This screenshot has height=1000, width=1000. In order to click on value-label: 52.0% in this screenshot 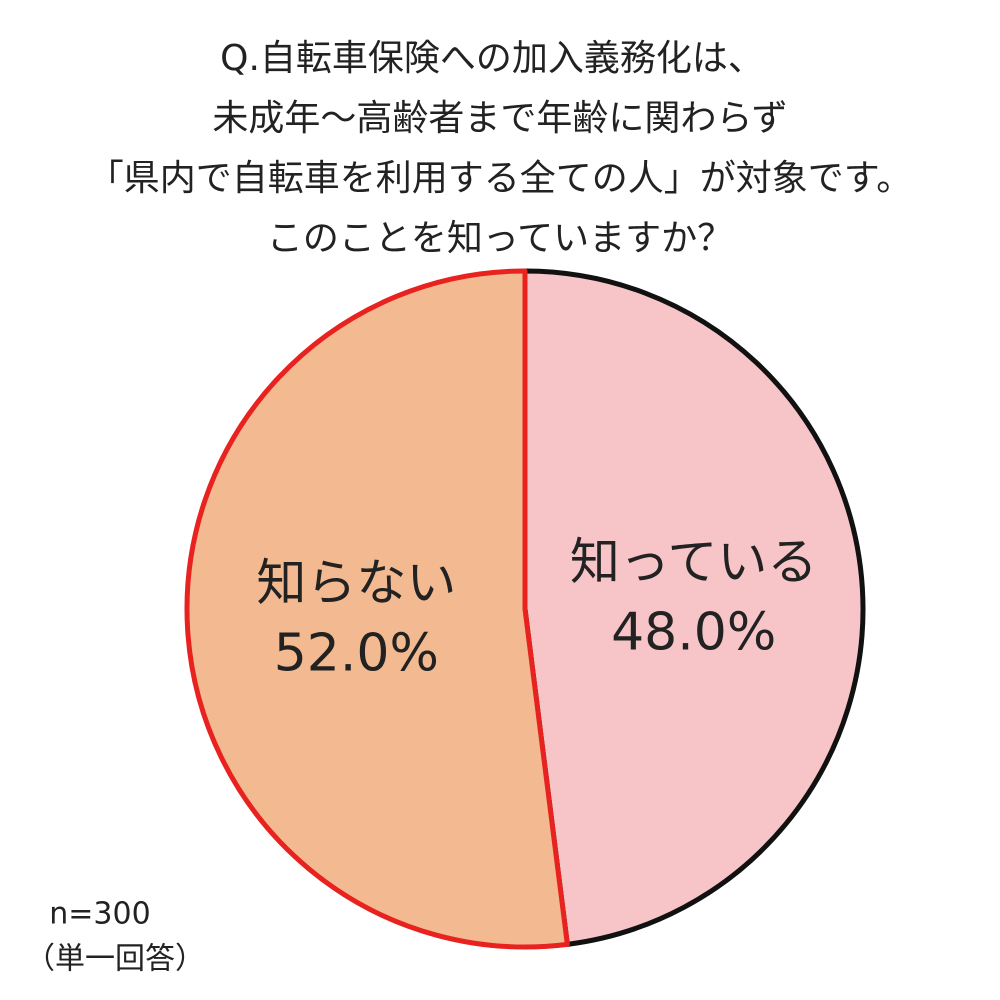, I will do `click(356, 654)`.